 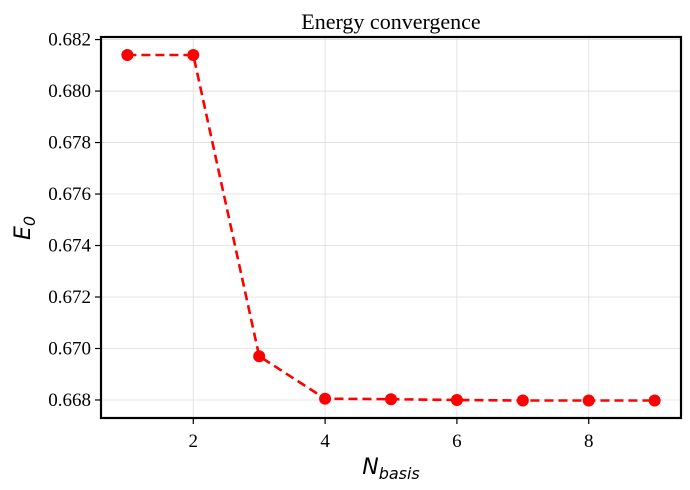 What do you see at coordinates (69, 91) in the screenshot?
I see `y-tick-label: 0.680` at bounding box center [69, 91].